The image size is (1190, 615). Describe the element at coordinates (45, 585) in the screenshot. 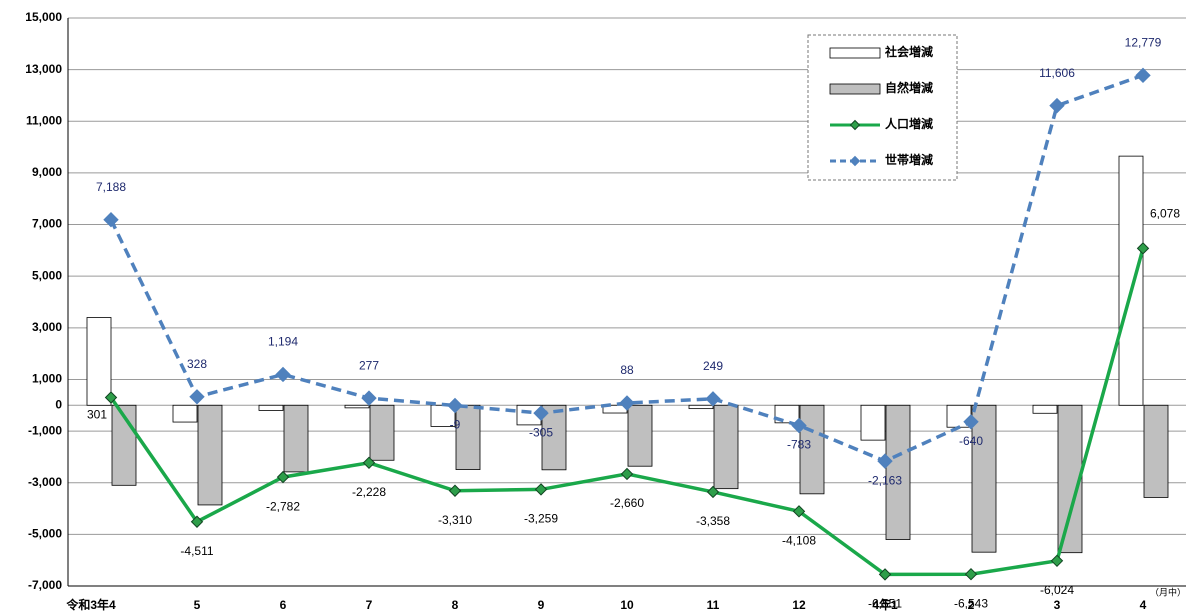

I see `y-tick-label: -7,000` at that location.